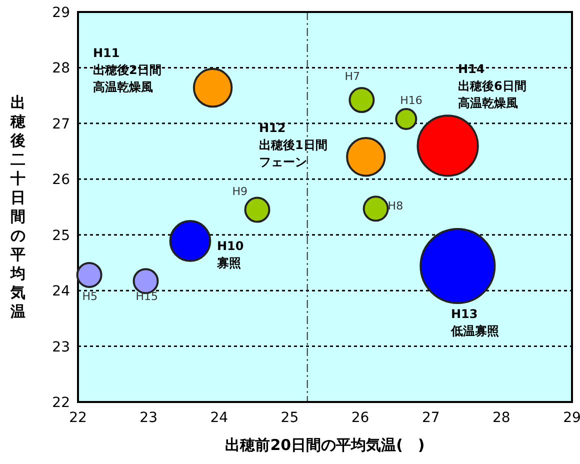 Image resolution: width=580 pixels, height=464 pixels. I want to click on annotation: H15, so click(147, 297).